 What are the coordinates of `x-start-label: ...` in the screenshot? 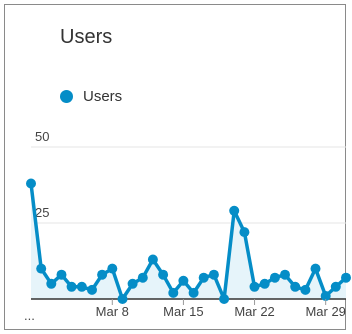 It's located at (29, 315).